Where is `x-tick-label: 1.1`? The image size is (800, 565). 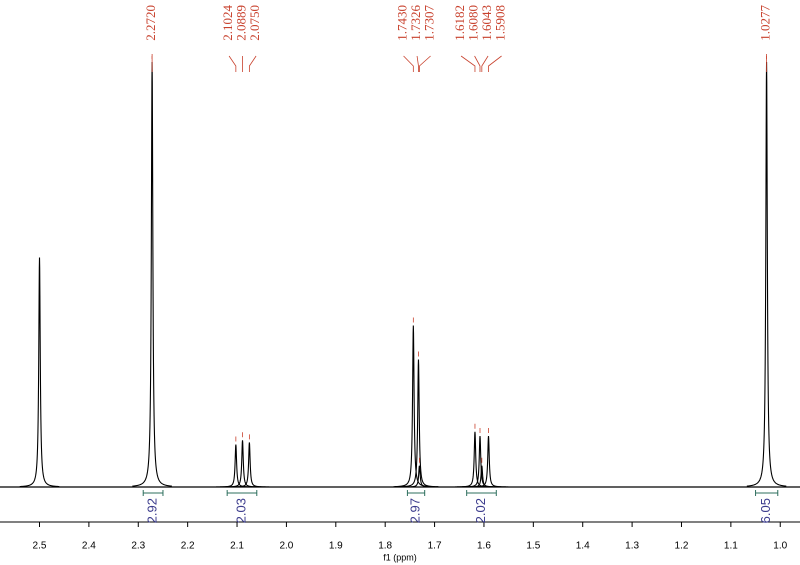
x-tick-label: 1.1 is located at coordinates (731, 546).